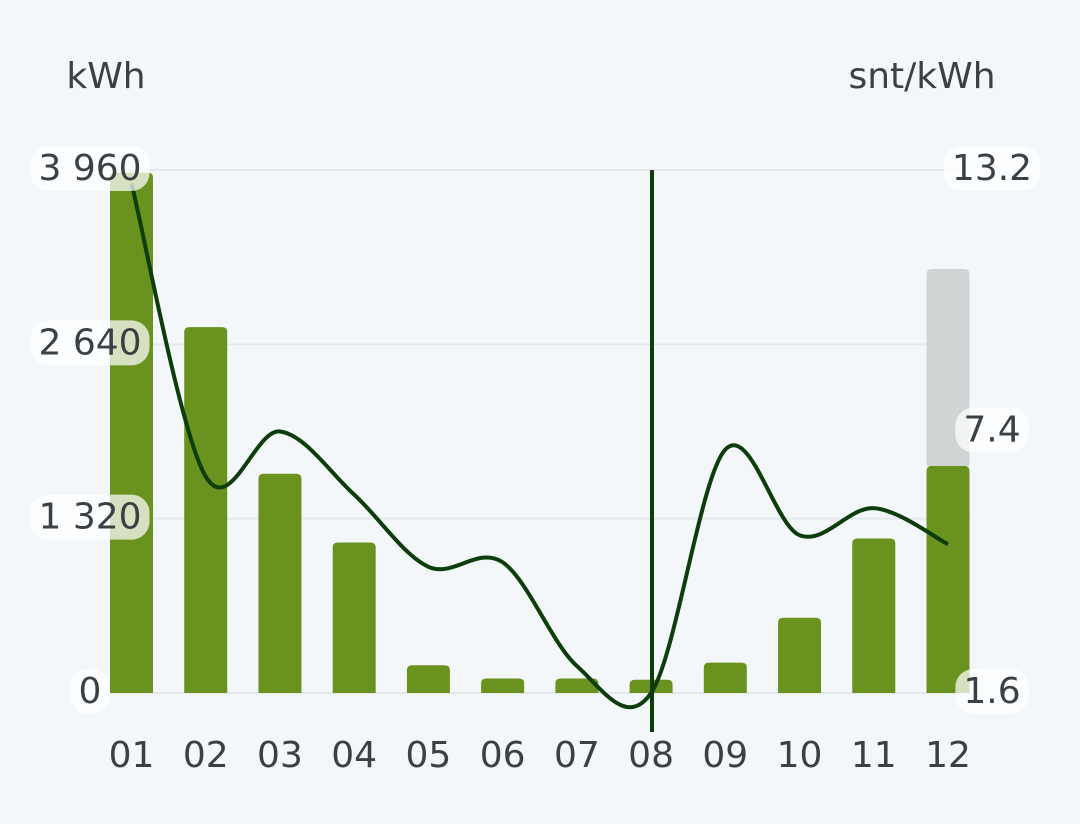  I want to click on y-tick-label: 0, so click(90, 691).